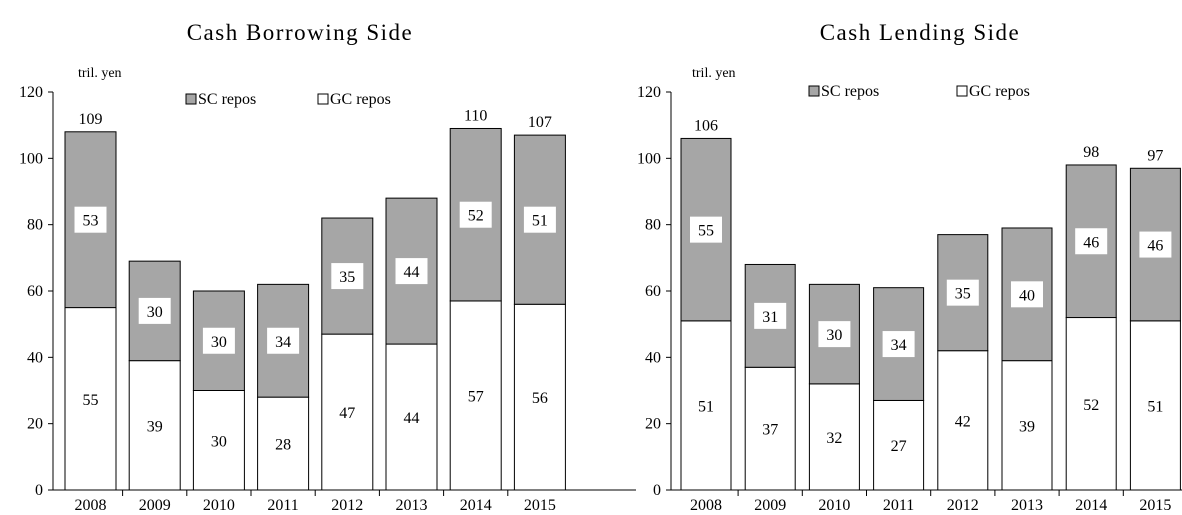 The height and width of the screenshot is (515, 1182). What do you see at coordinates (963, 421) in the screenshot?
I see `panel2-gc-value-label: 42` at bounding box center [963, 421].